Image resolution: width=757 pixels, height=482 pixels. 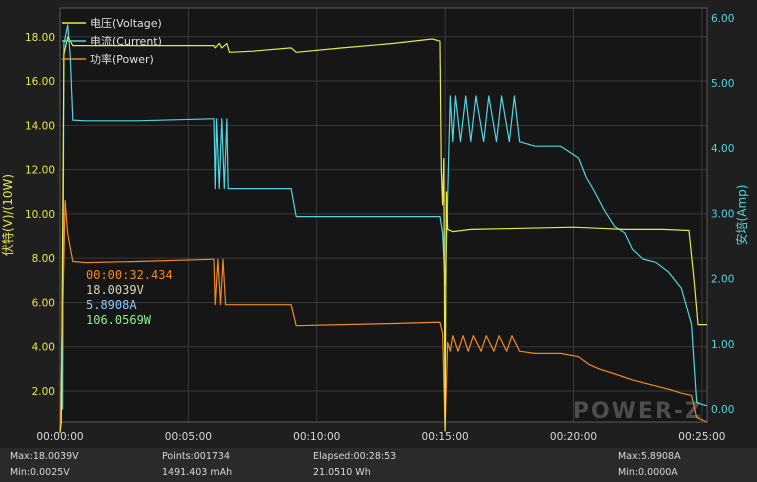 What do you see at coordinates (722, 345) in the screenshot?
I see `right-tick-label: 1.00` at bounding box center [722, 345].